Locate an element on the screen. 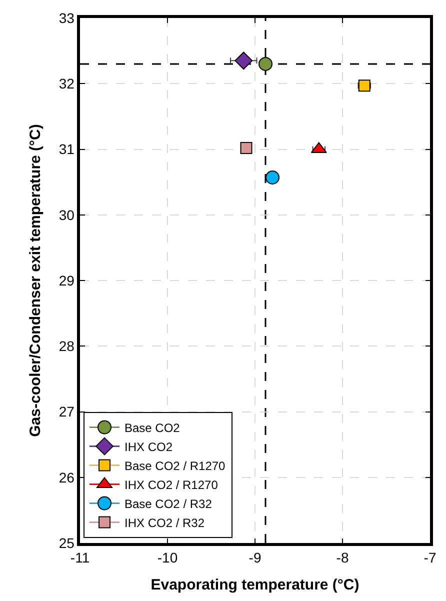 The width and height of the screenshot is (446, 601). y-tick-label: 25 is located at coordinates (66, 542).